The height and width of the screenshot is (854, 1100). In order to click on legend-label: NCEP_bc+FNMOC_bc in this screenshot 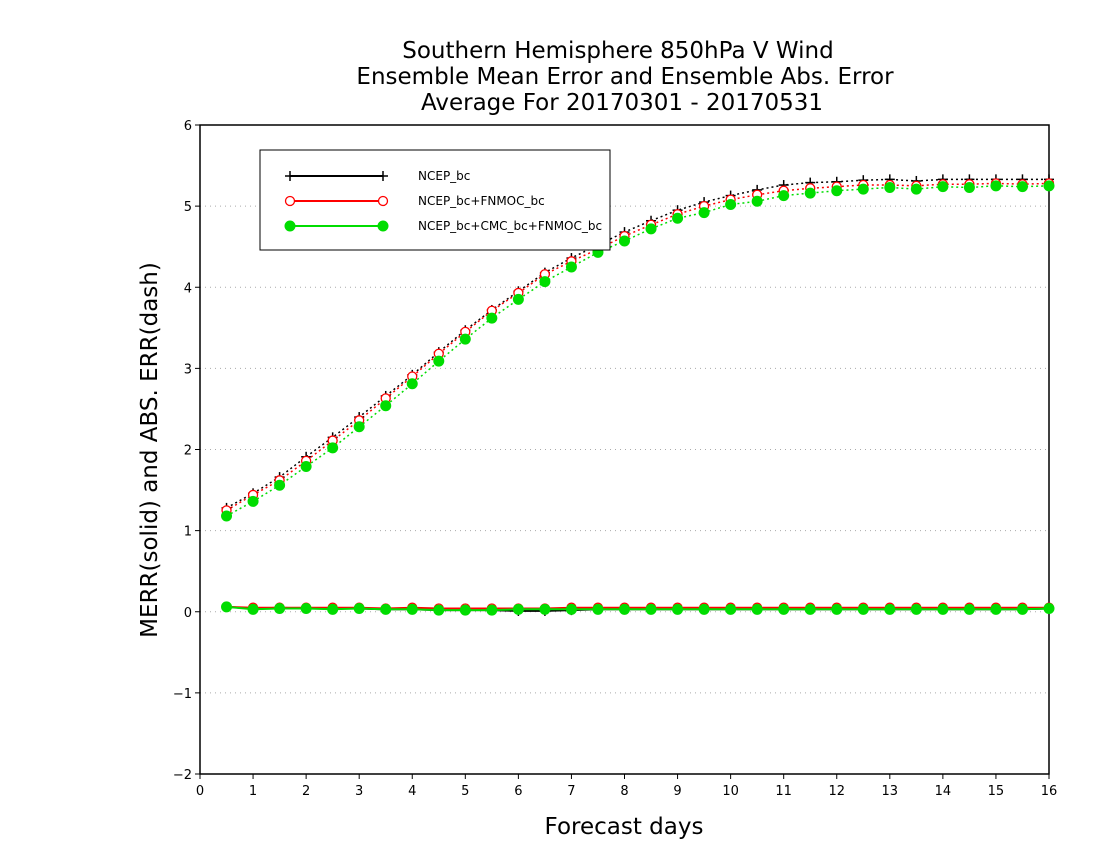, I will do `click(481, 201)`.